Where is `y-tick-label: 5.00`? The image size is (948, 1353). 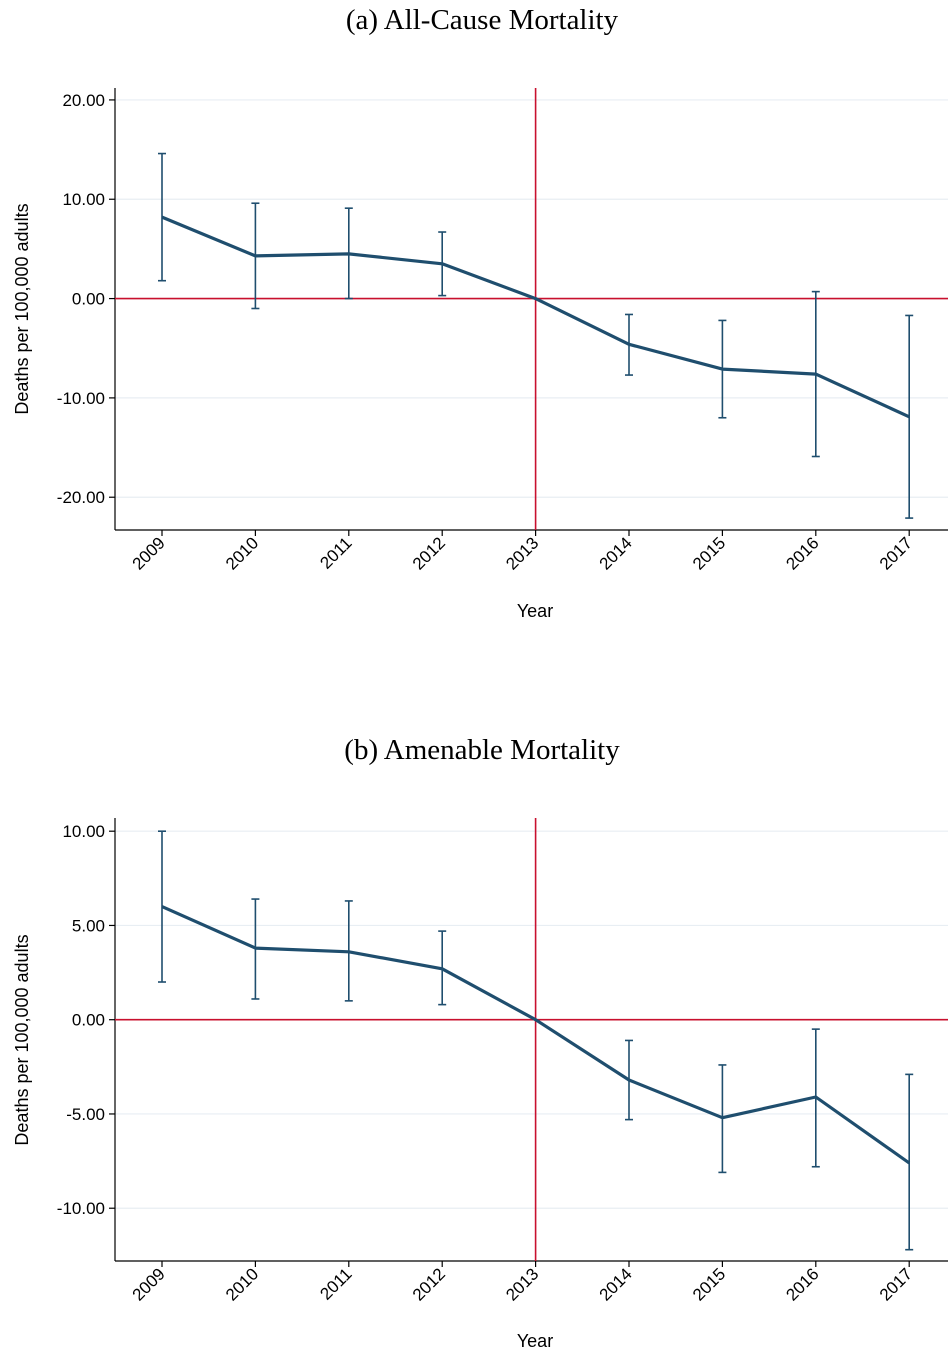
y-tick-label: 5.00 is located at coordinates (88, 925).